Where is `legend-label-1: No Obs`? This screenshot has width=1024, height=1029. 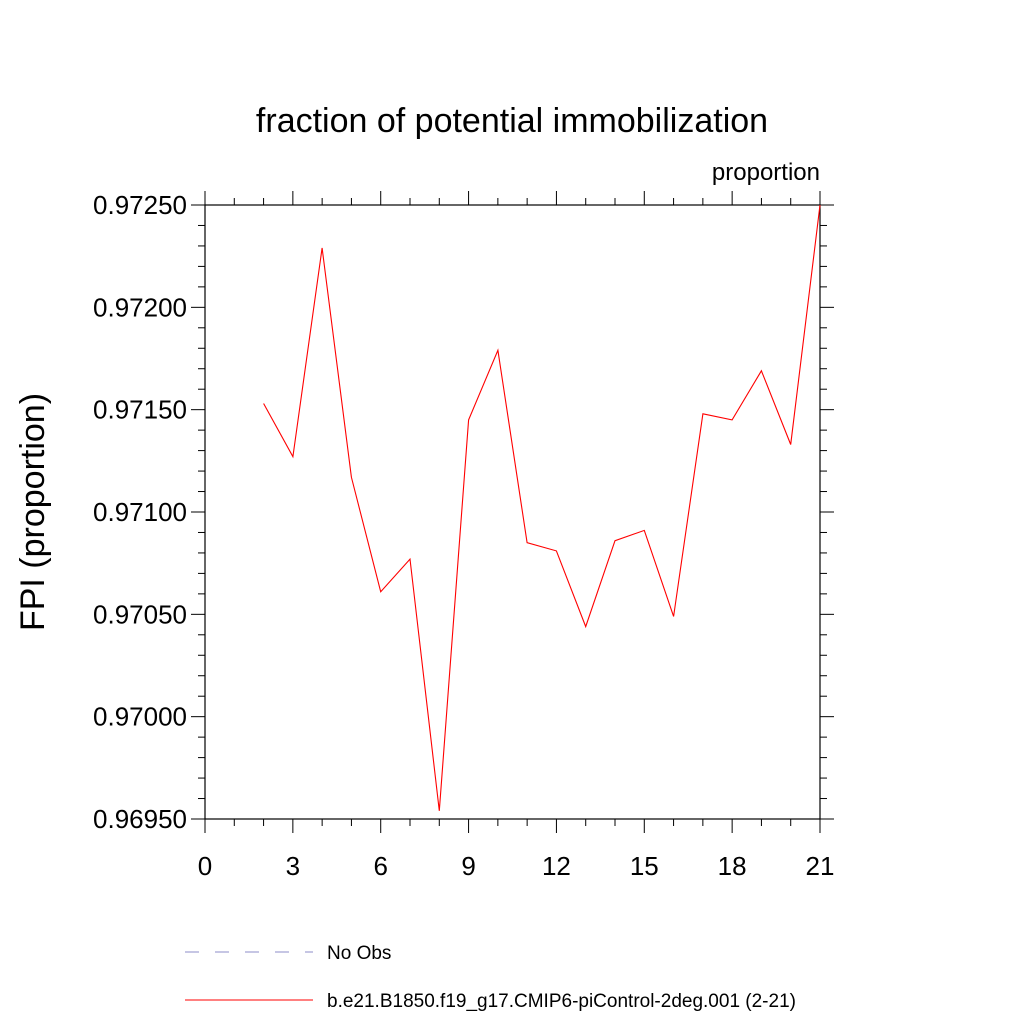
legend-label-1: No Obs is located at coordinates (359, 953).